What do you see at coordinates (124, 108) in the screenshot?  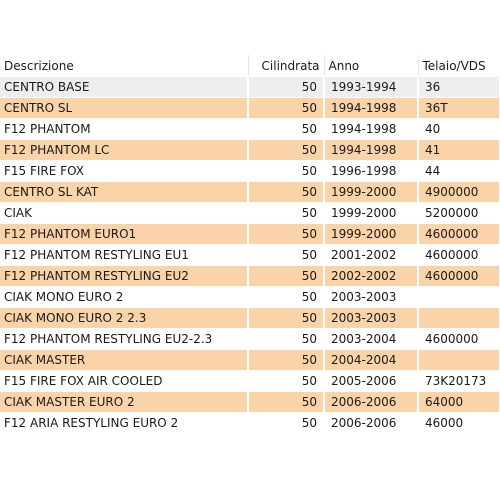 I see `cell-descrizione: CENTRO SL` at bounding box center [124, 108].